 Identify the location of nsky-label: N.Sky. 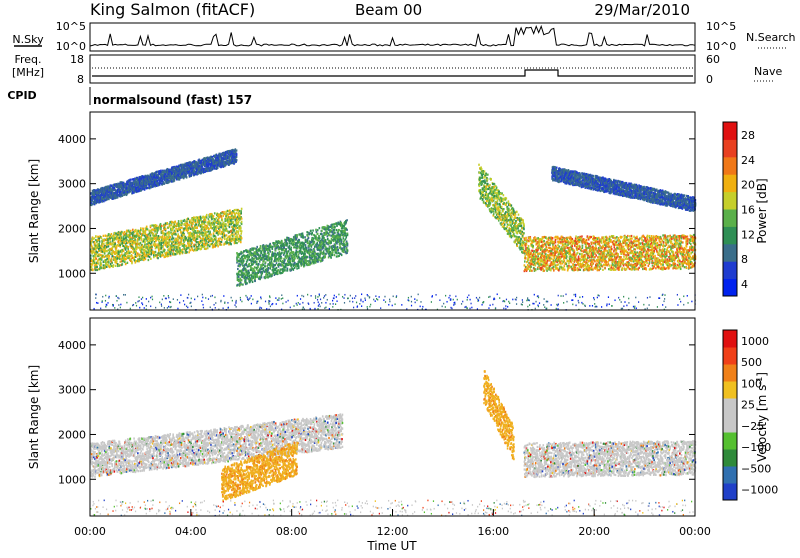
(28, 39).